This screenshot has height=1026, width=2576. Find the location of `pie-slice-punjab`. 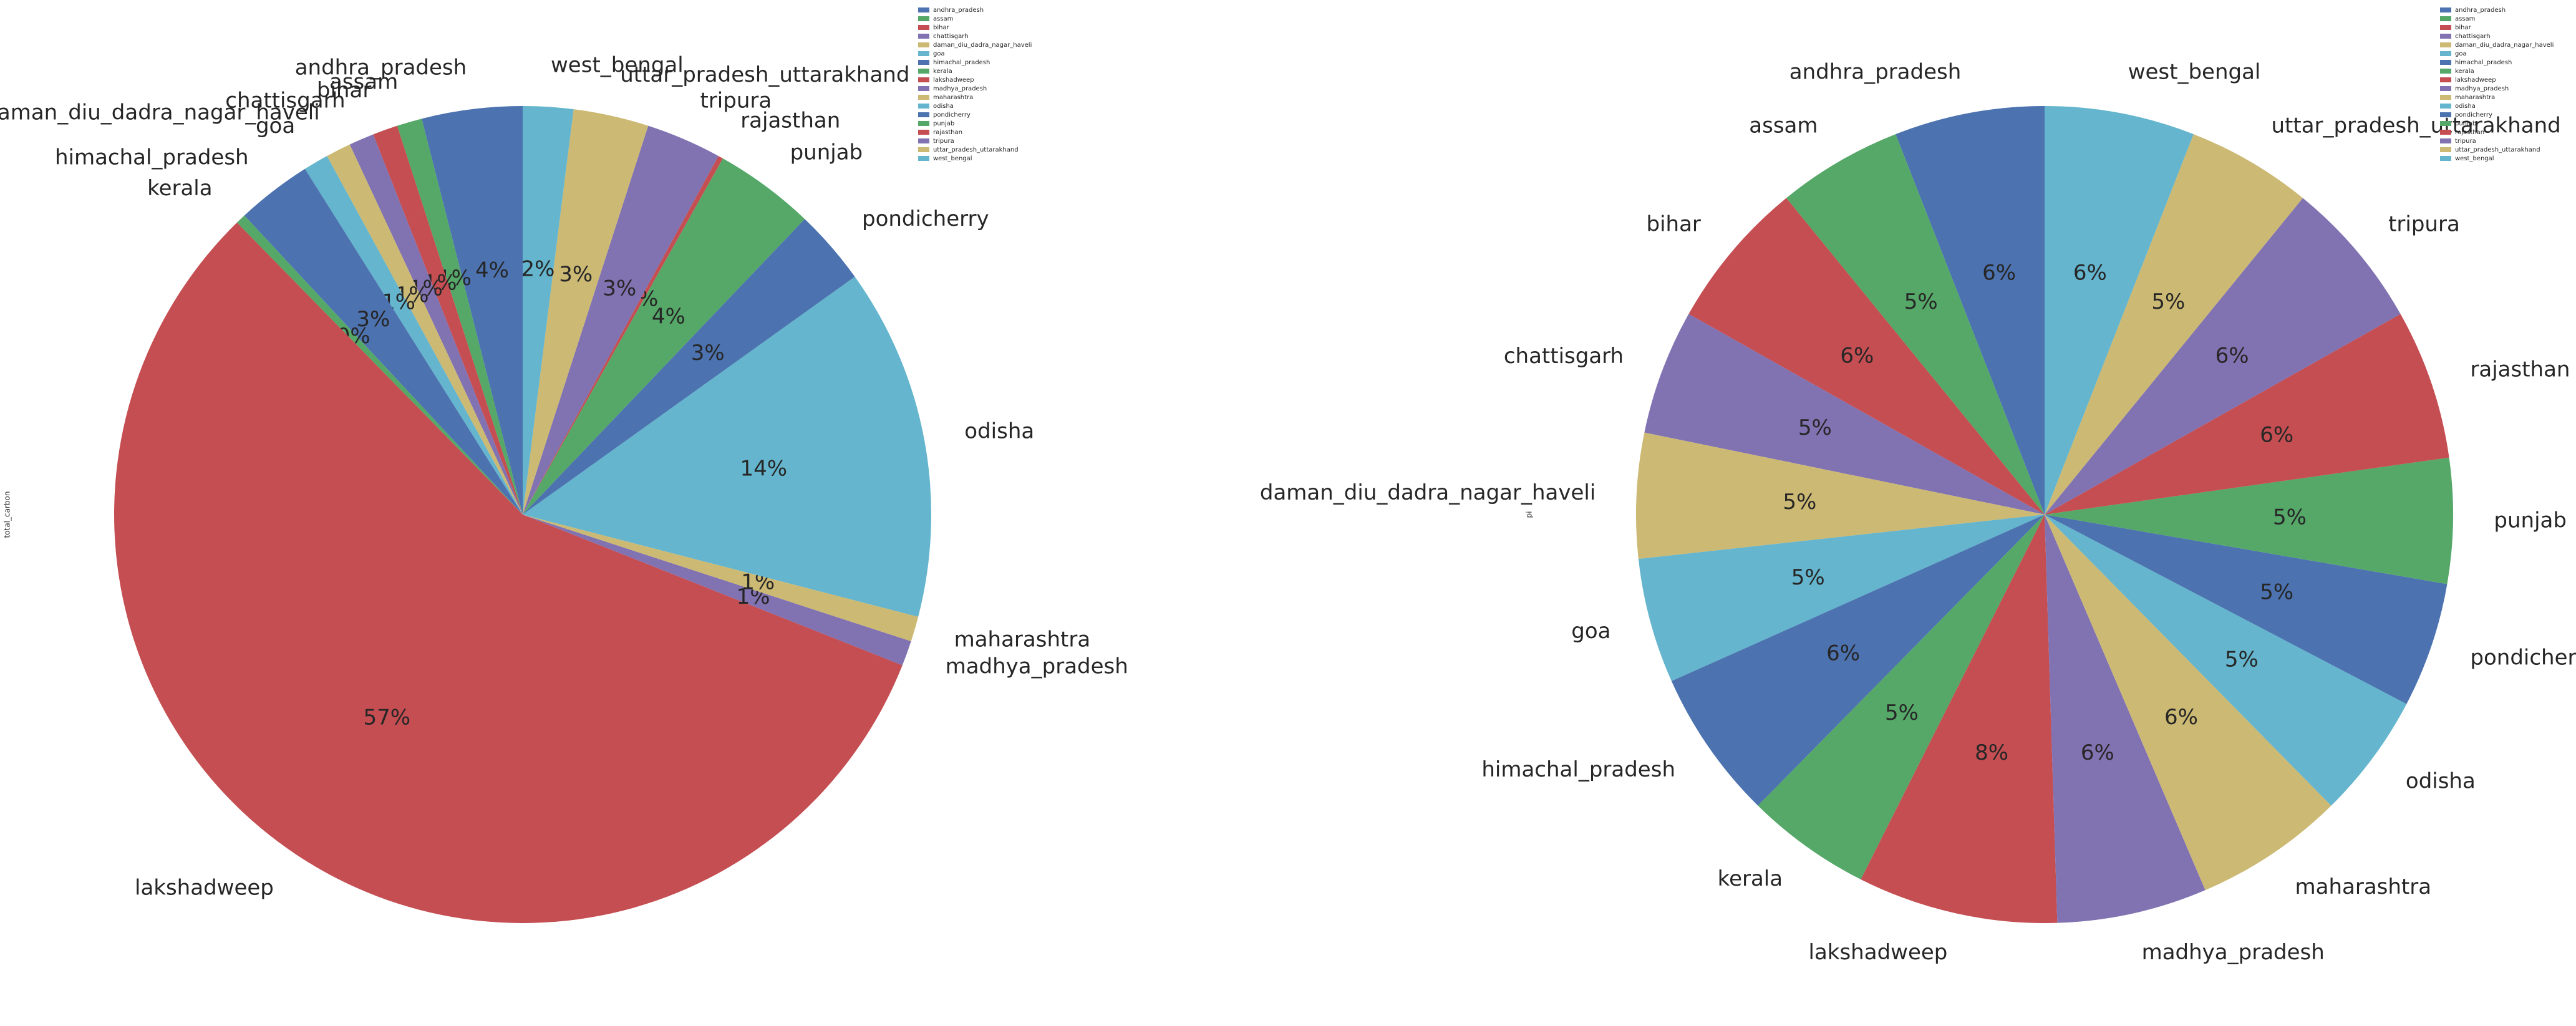

pie-slice-punjab is located at coordinates (2249, 520).